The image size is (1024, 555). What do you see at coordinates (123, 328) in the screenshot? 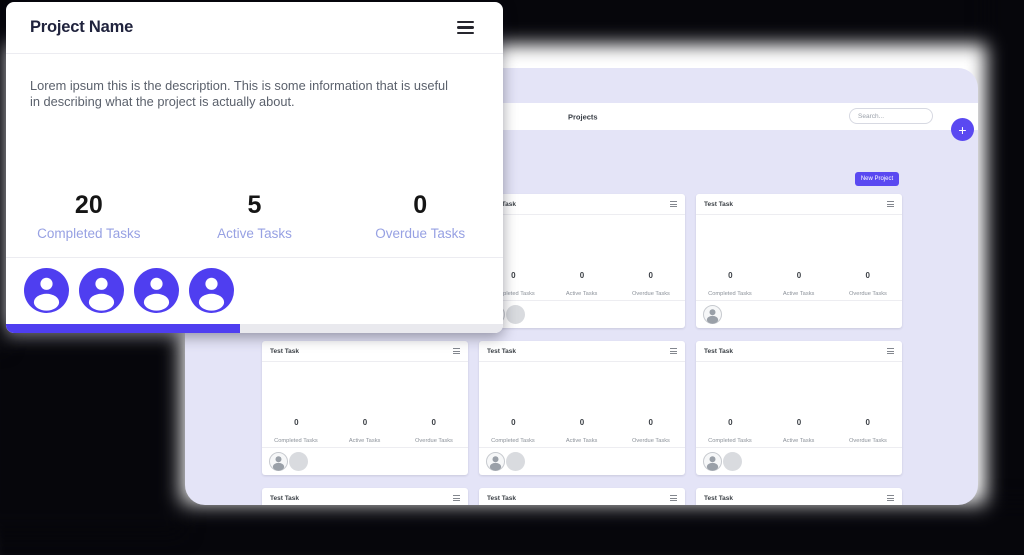
I see `progress-fill` at bounding box center [123, 328].